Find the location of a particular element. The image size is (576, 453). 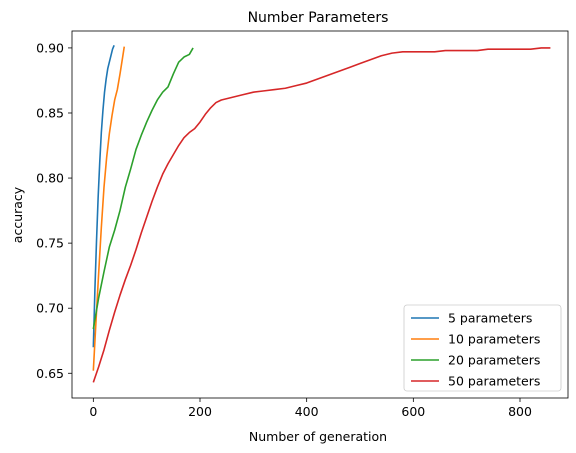

y-axis-label: accuracy is located at coordinates (17, 214).